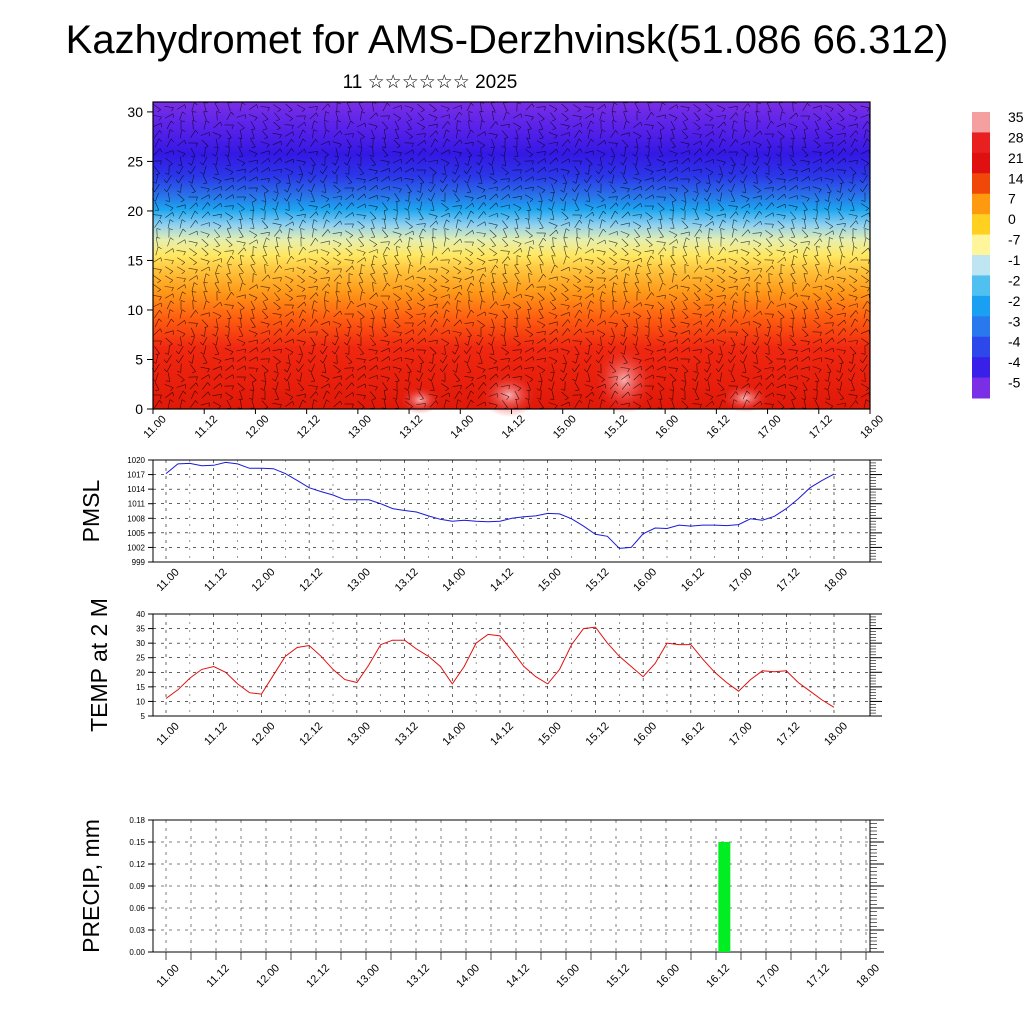 The image size is (1024, 1024). Describe the element at coordinates (136, 489) in the screenshot. I see `y-tick-label: 1014` at that location.